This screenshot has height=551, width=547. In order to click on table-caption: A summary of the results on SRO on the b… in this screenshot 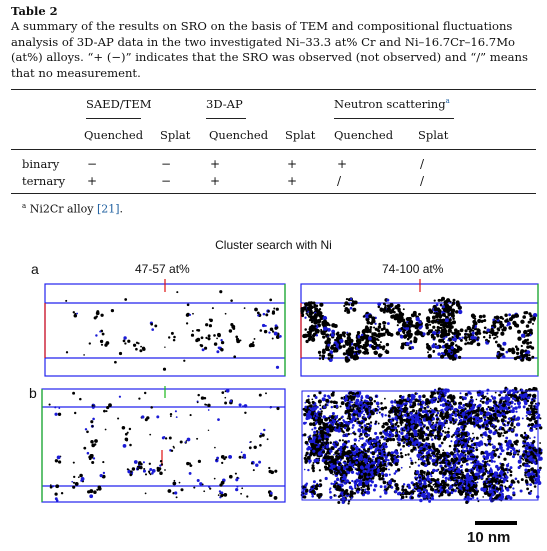, I will do `click(269, 49)`.